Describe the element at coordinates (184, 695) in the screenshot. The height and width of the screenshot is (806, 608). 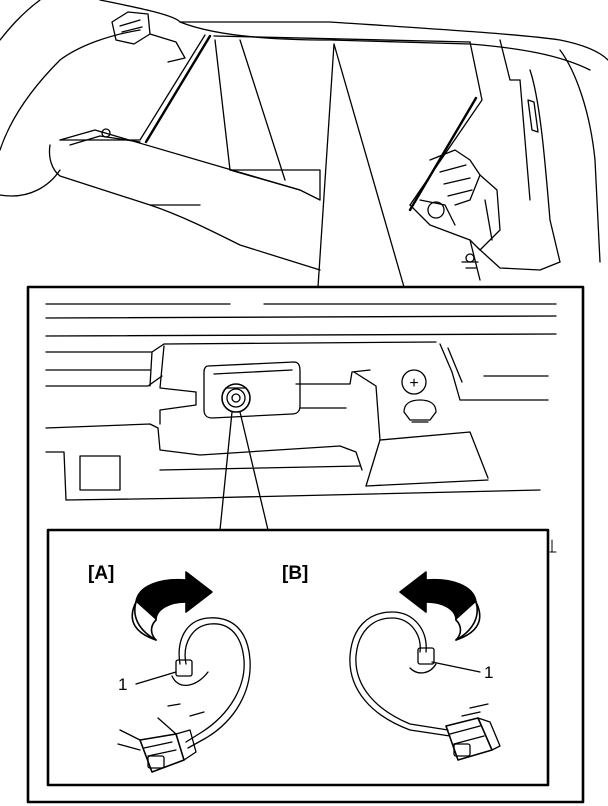
I see `harness-a` at that location.